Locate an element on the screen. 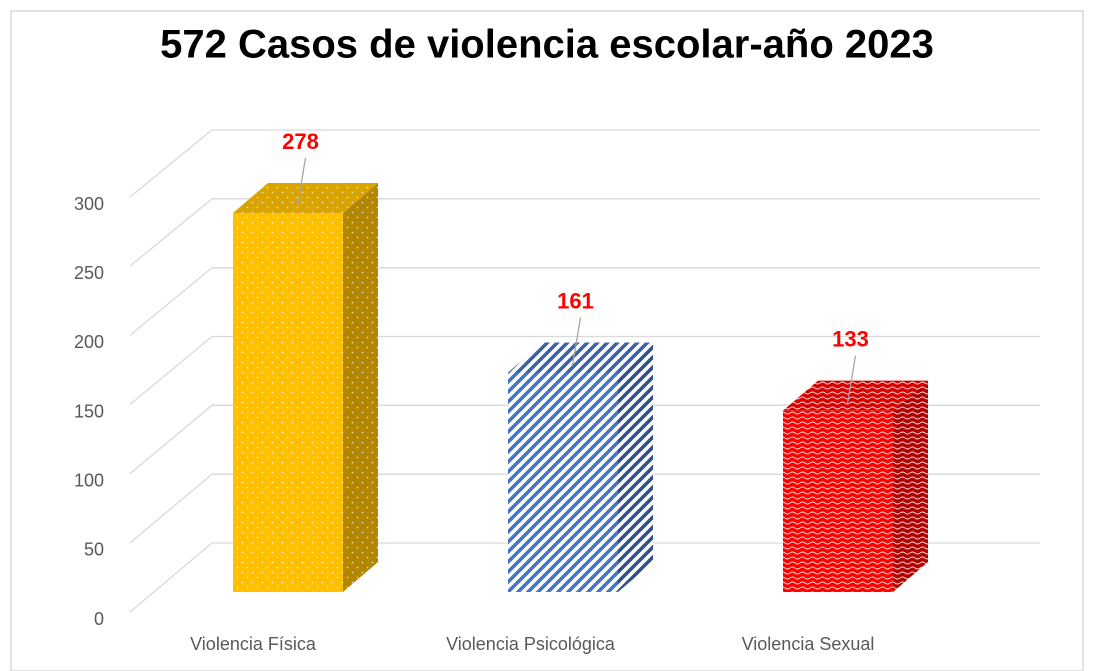  chart-title: 572 Casos de violencia escolar-año 2023 is located at coordinates (547, 45).